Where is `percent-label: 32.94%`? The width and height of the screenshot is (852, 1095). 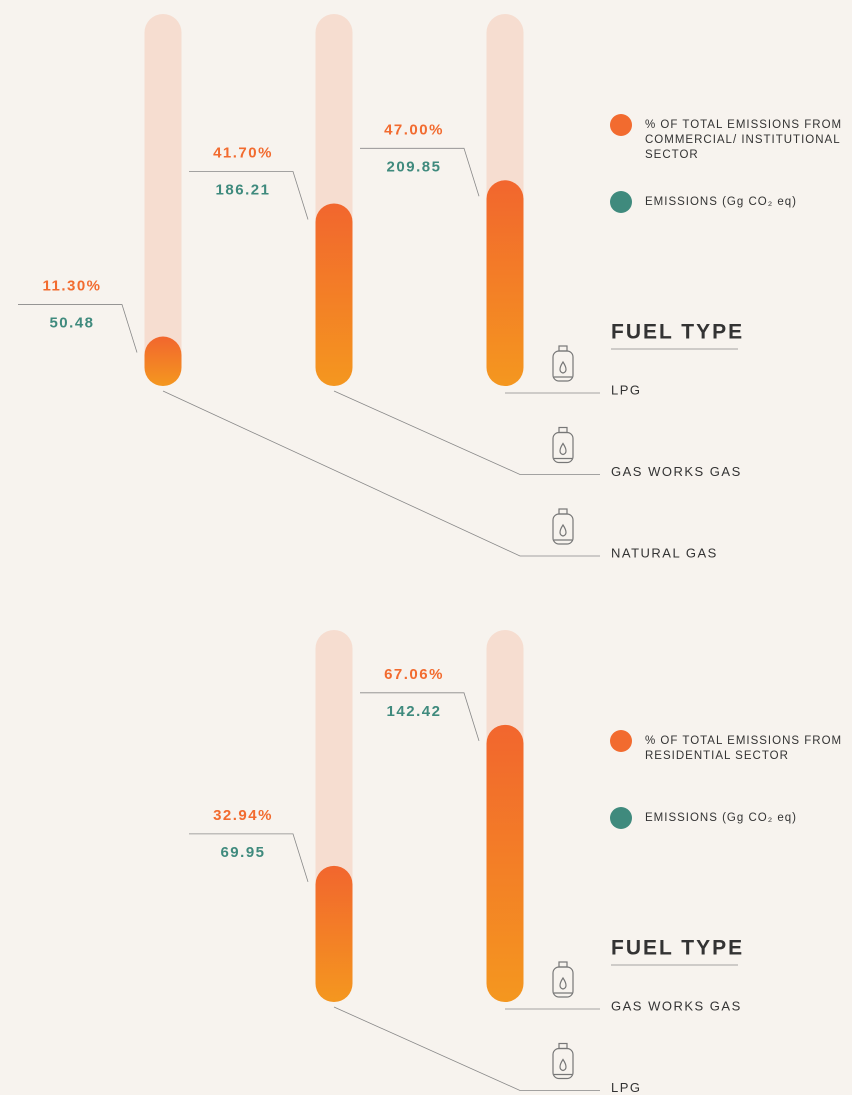 percent-label: 32.94% is located at coordinates (243, 815).